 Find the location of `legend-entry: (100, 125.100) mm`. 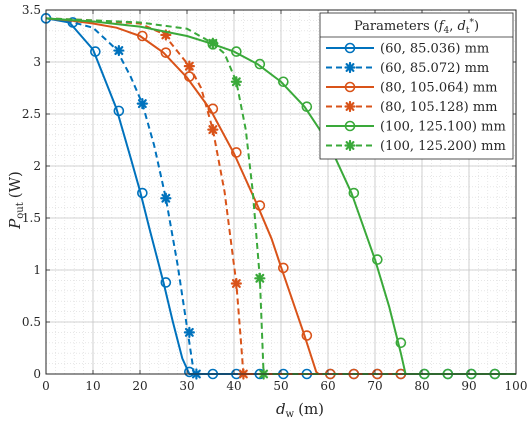

legend-entry: (100, 125.100) mm is located at coordinates (416, 127).